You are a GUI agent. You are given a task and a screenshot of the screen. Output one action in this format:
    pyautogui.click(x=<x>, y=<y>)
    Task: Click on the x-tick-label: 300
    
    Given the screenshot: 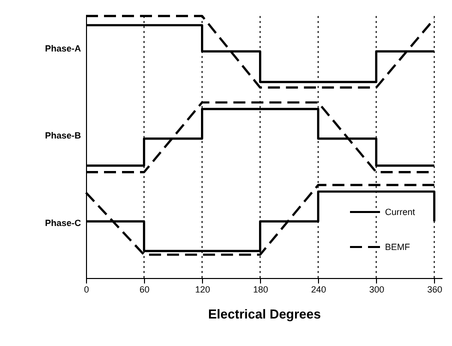 What is the action you would take?
    pyautogui.click(x=376, y=289)
    